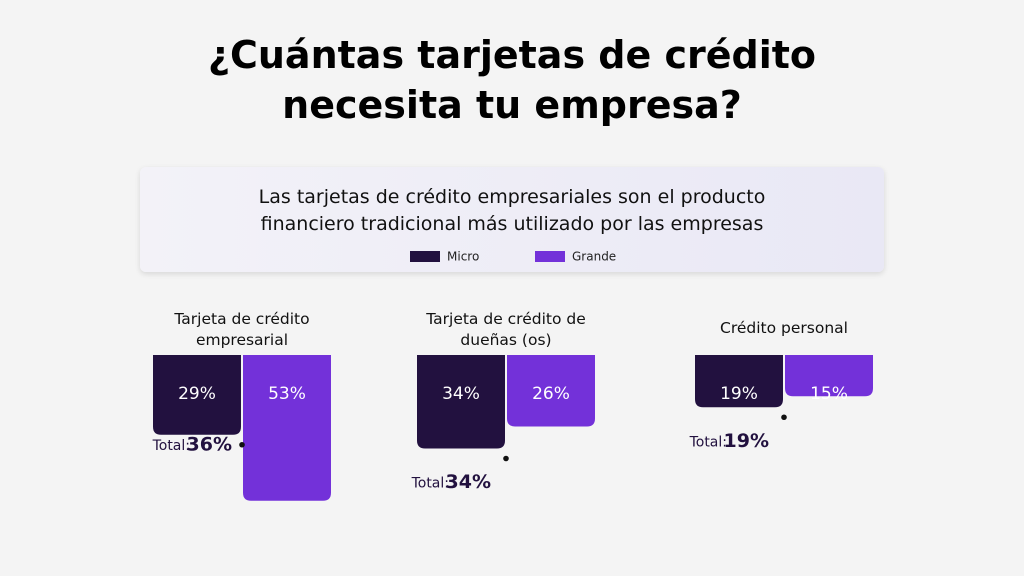  Describe the element at coordinates (739, 394) in the screenshot. I see `value-label: 19%` at that location.